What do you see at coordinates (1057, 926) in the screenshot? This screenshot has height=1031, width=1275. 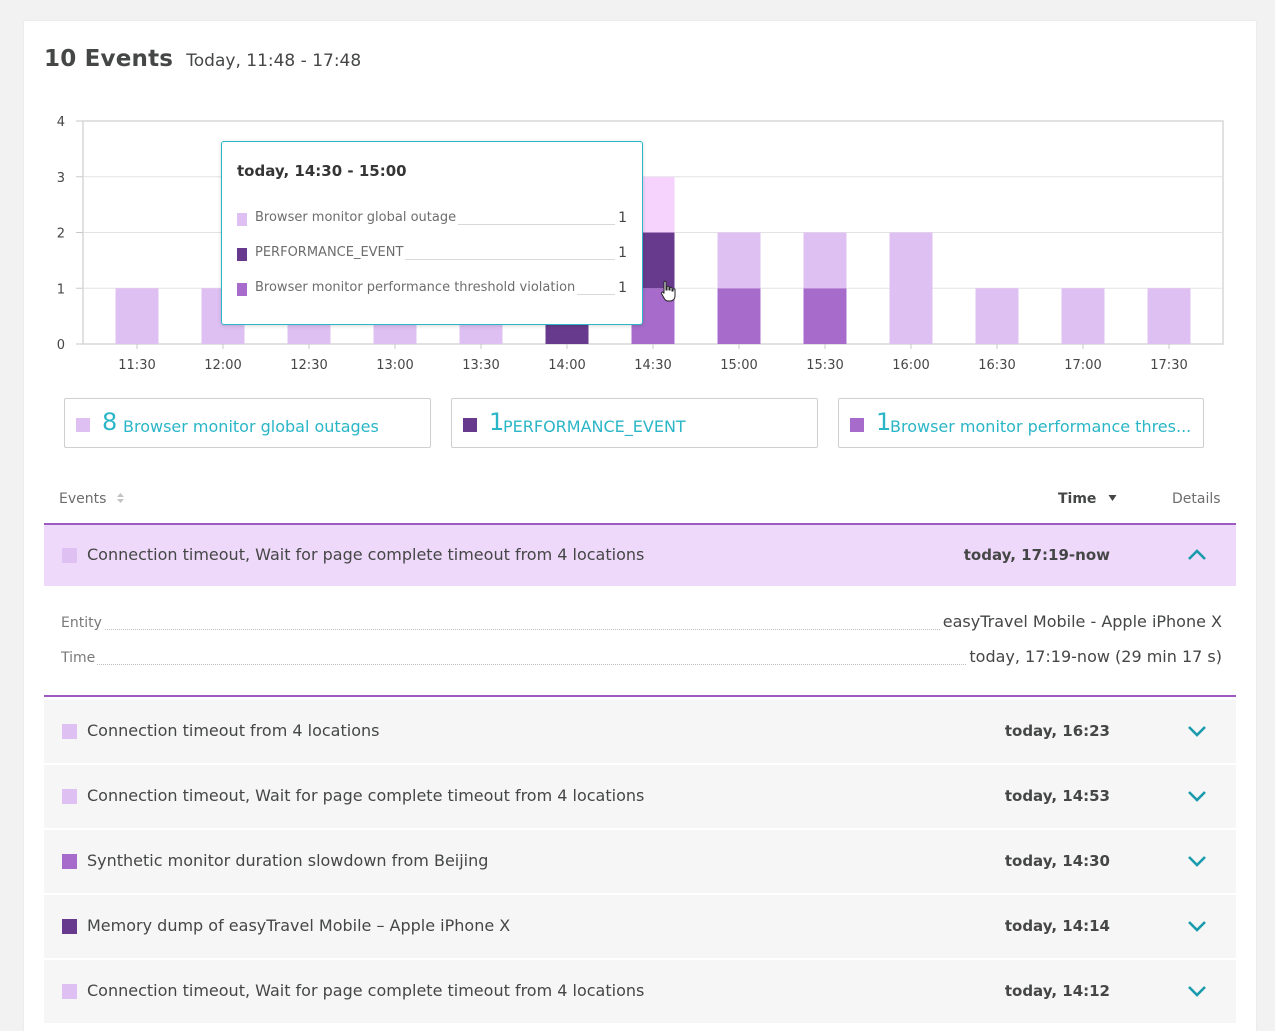 I see `event-time: today, 14:14` at bounding box center [1057, 926].